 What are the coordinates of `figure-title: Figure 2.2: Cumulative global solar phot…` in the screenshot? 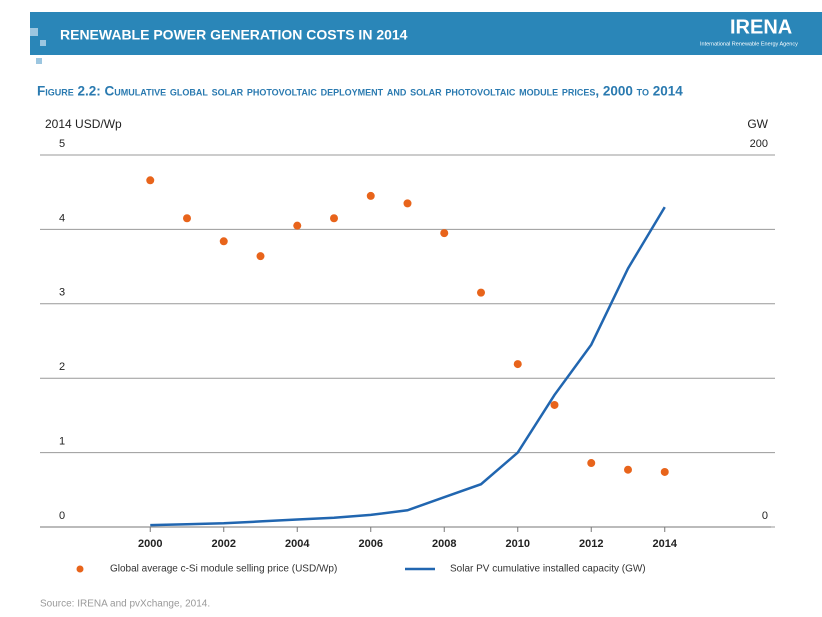 It's located at (360, 91).